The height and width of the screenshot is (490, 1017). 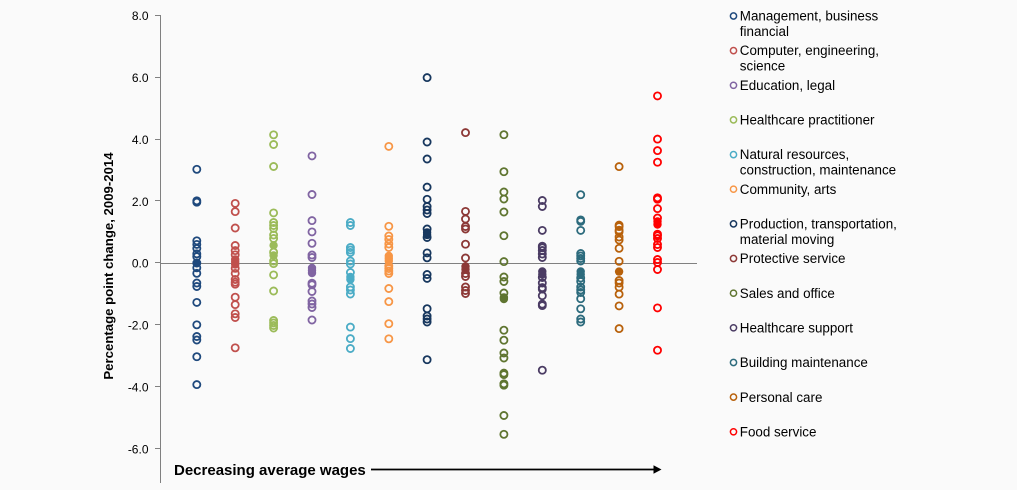 What do you see at coordinates (787, 293) in the screenshot?
I see `svg-text: Sales and office` at bounding box center [787, 293].